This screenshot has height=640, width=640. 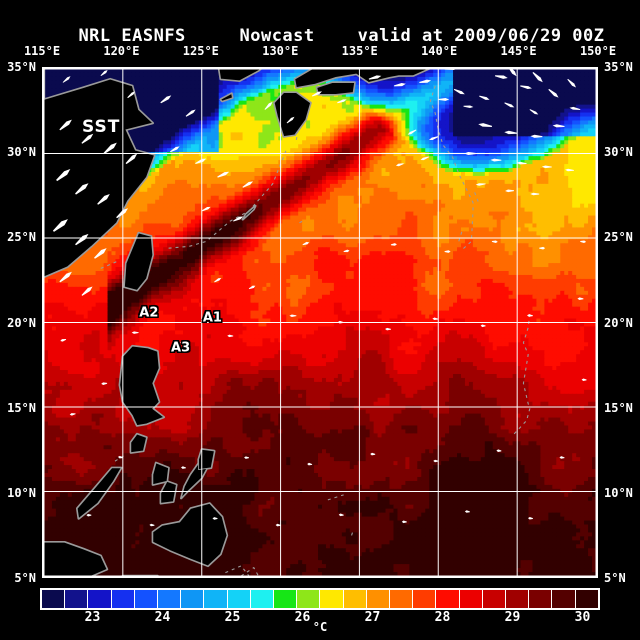 I want to click on lat-tick-label-right: 10°N, so click(x=618, y=492).